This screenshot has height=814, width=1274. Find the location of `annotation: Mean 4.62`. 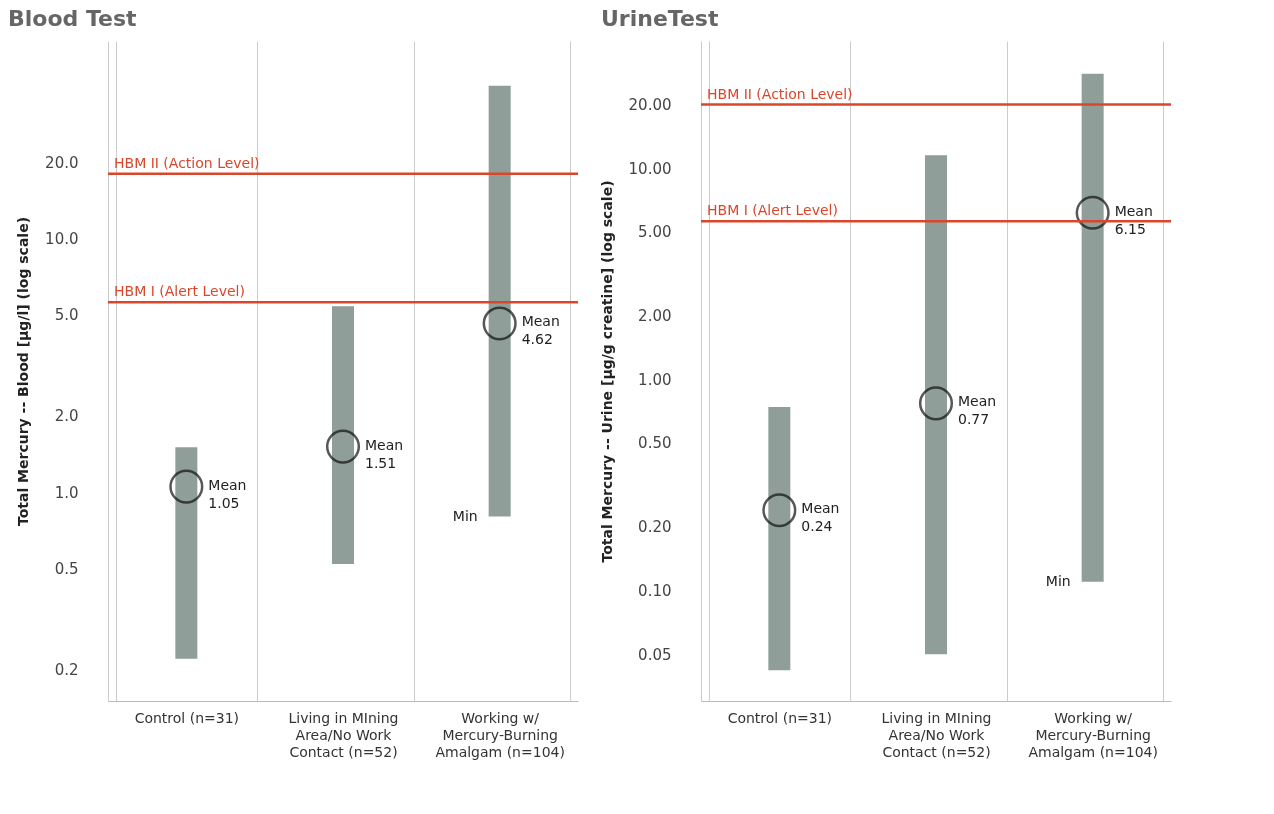

annotation: Mean 4.62 is located at coordinates (540, 330).